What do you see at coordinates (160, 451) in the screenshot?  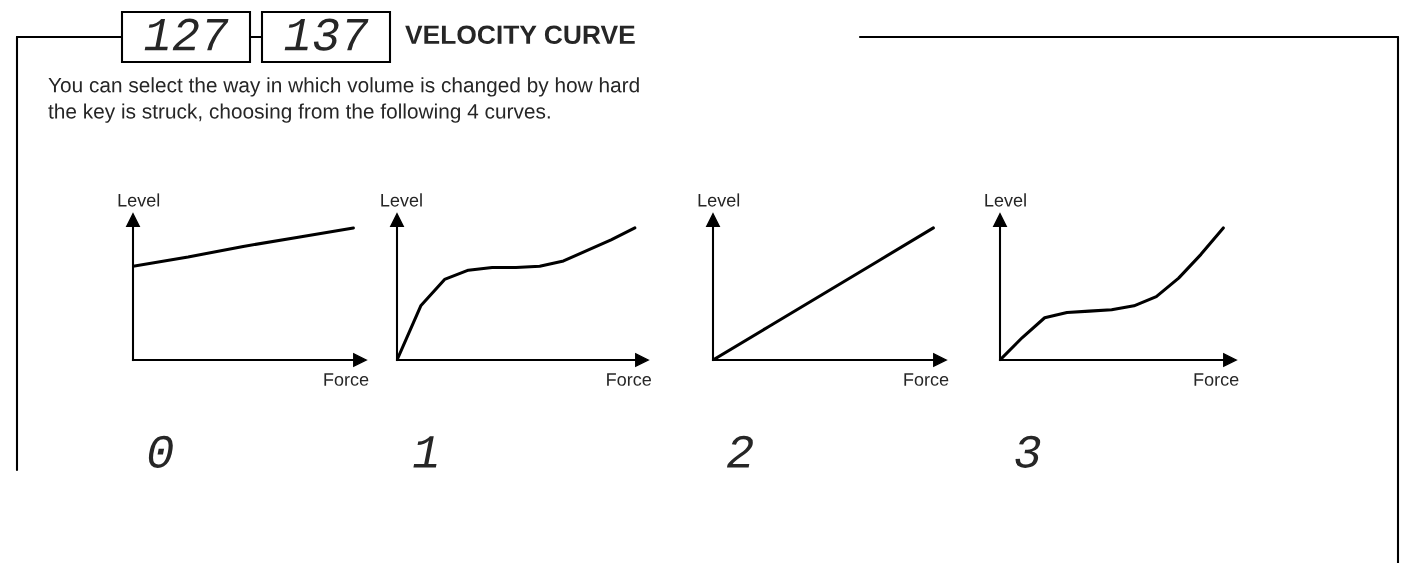 I see `text: 0` at bounding box center [160, 451].